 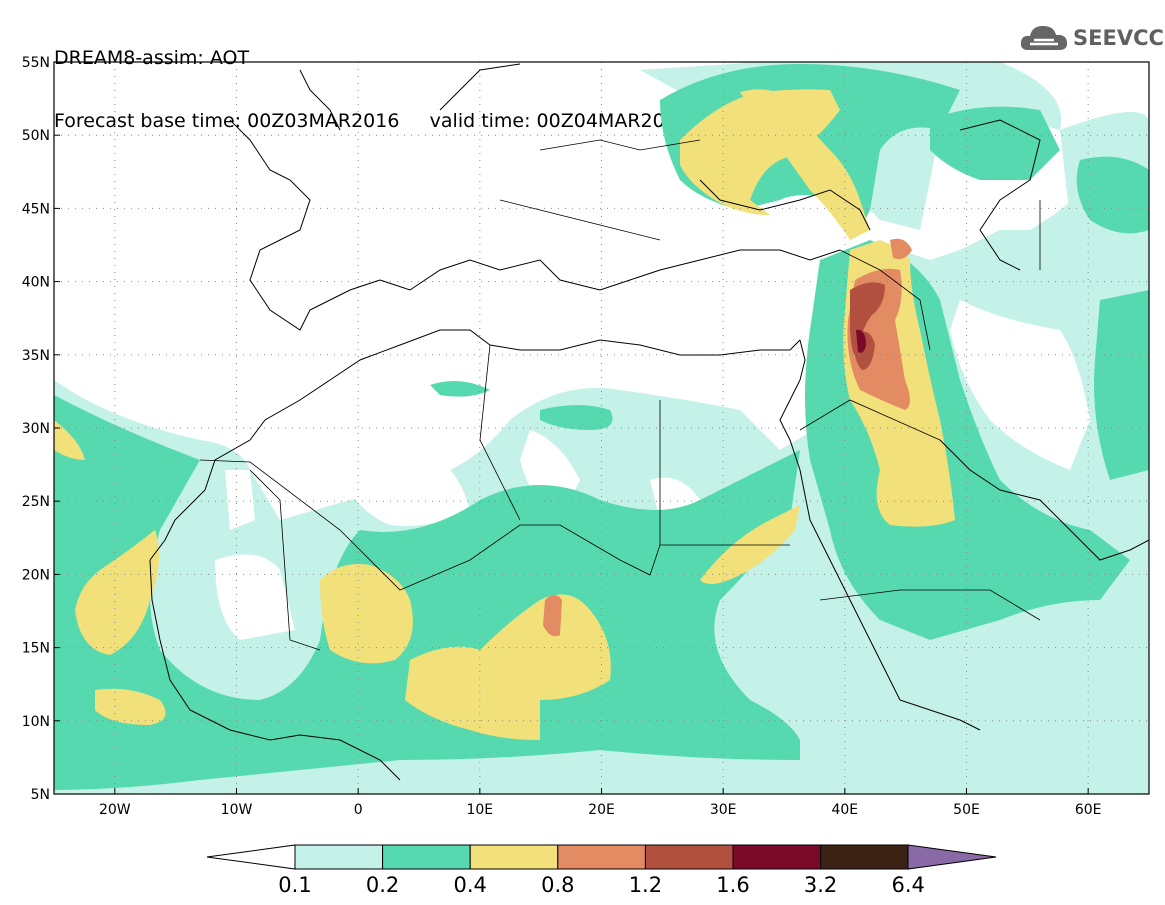 I want to click on colorbar-label: 0.2, so click(x=382, y=885).